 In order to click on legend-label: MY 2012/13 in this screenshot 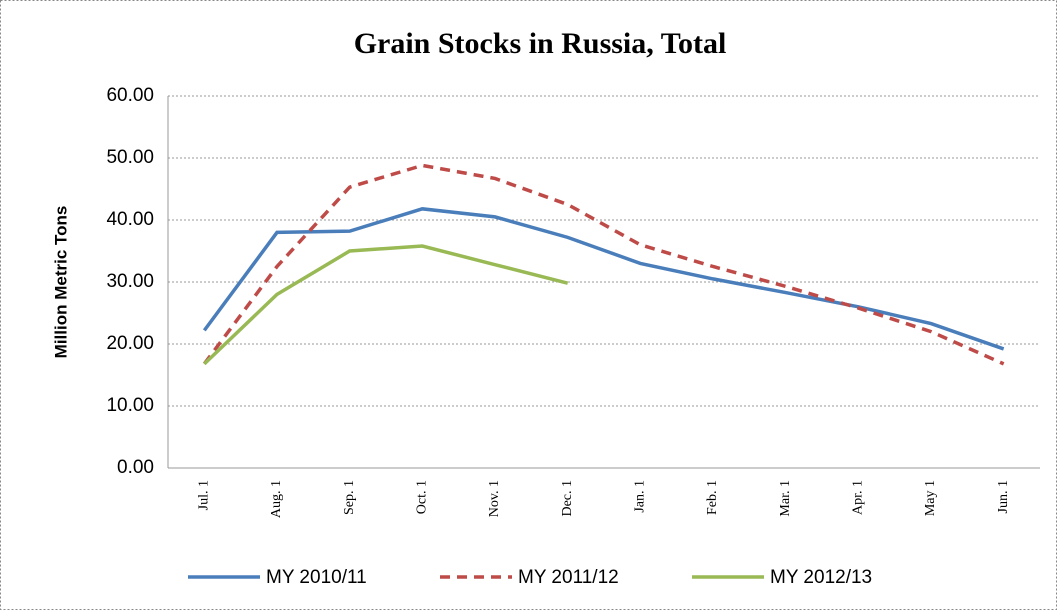, I will do `click(821, 577)`.